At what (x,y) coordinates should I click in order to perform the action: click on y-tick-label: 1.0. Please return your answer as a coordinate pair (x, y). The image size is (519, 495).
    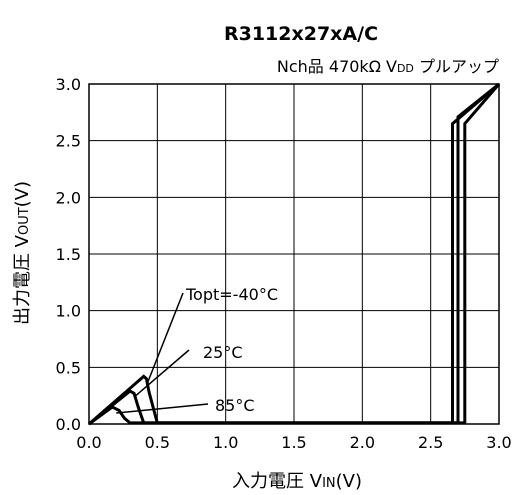
    Looking at the image, I should click on (68, 311).